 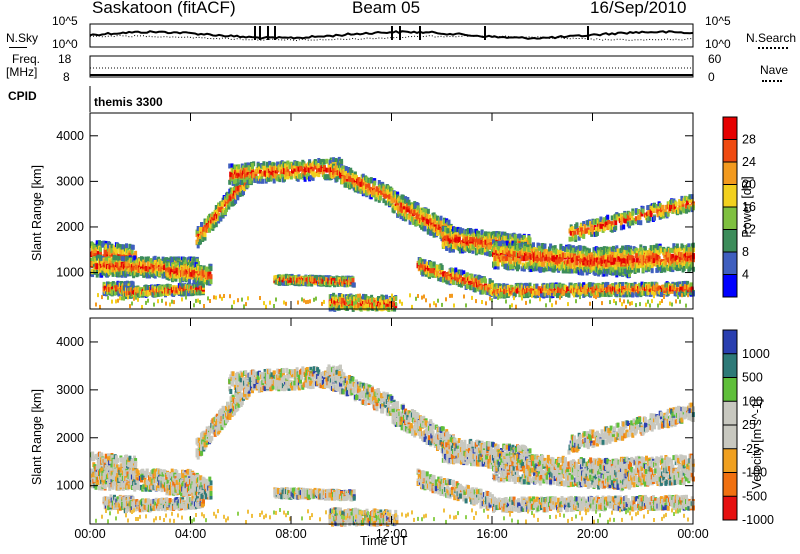 I want to click on station-title: Saskatoon (fitACF), so click(x=164, y=8).